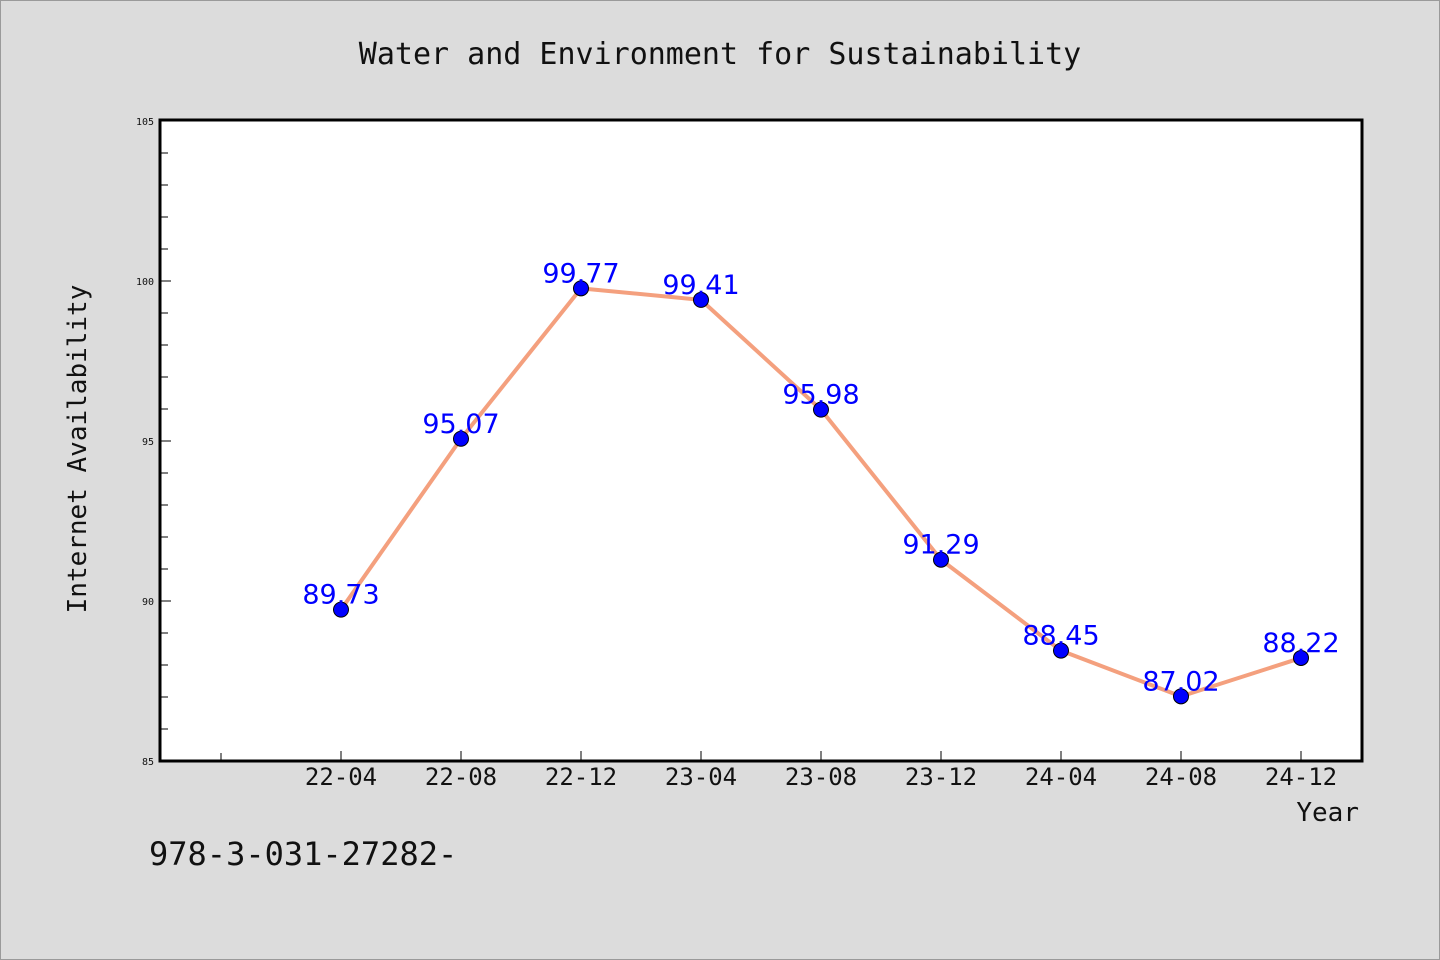 The width and height of the screenshot is (1440, 960). What do you see at coordinates (1061, 777) in the screenshot?
I see `x-tick-label: 24-04` at bounding box center [1061, 777].